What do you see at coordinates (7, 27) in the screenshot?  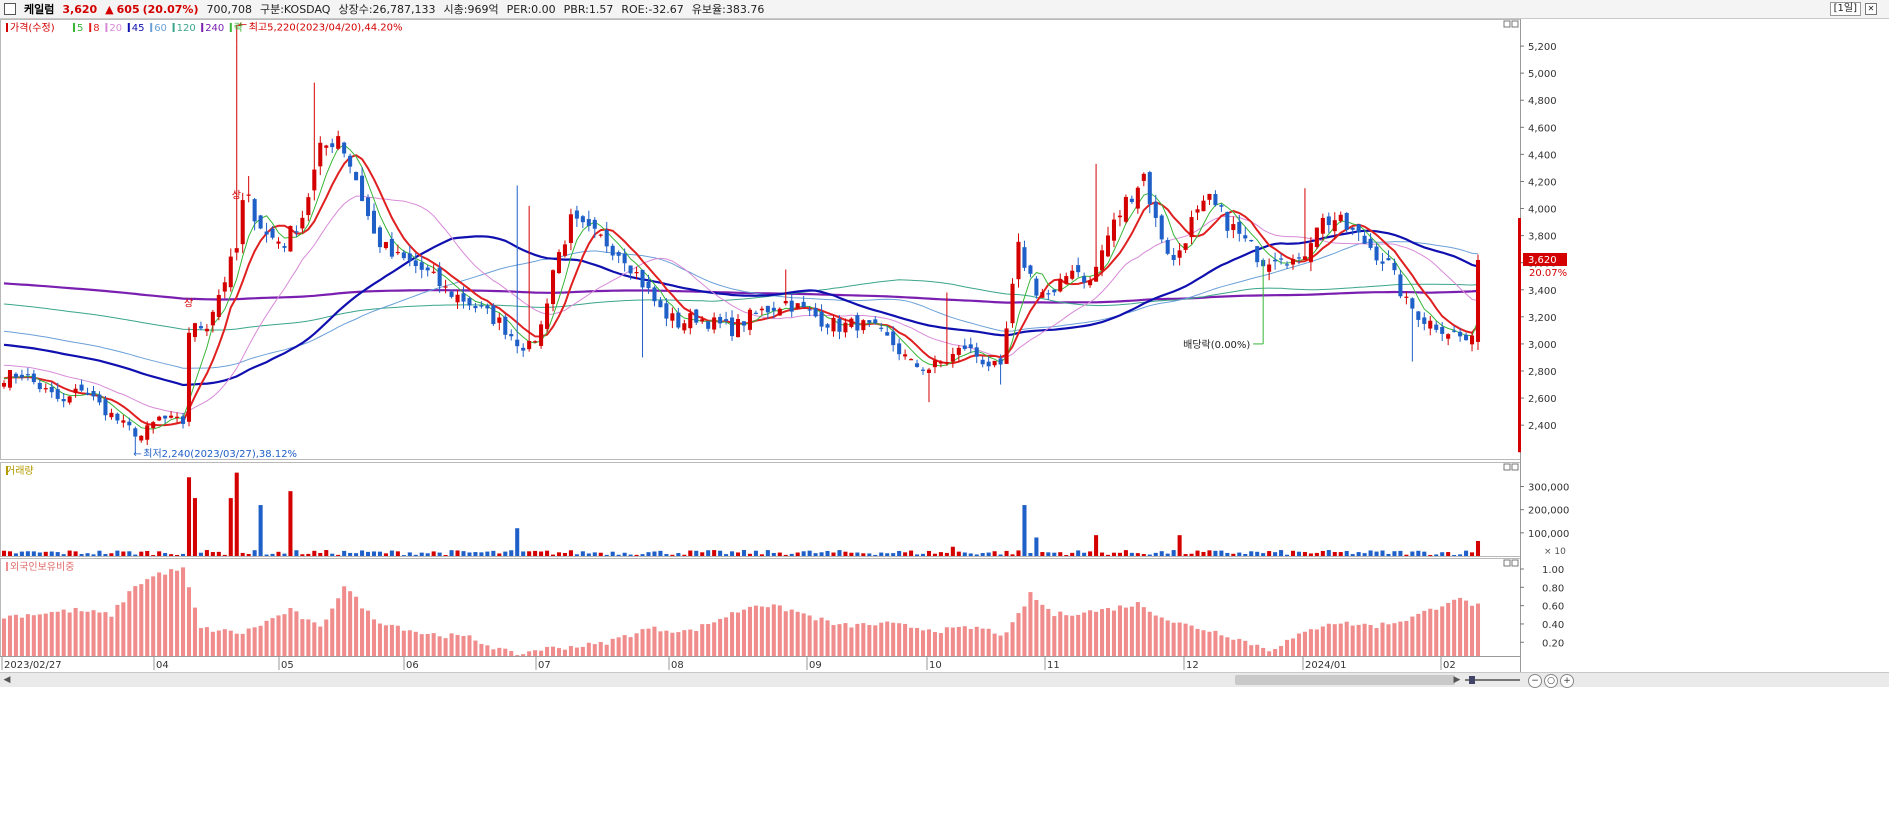 I see `legend-swatch` at bounding box center [7, 27].